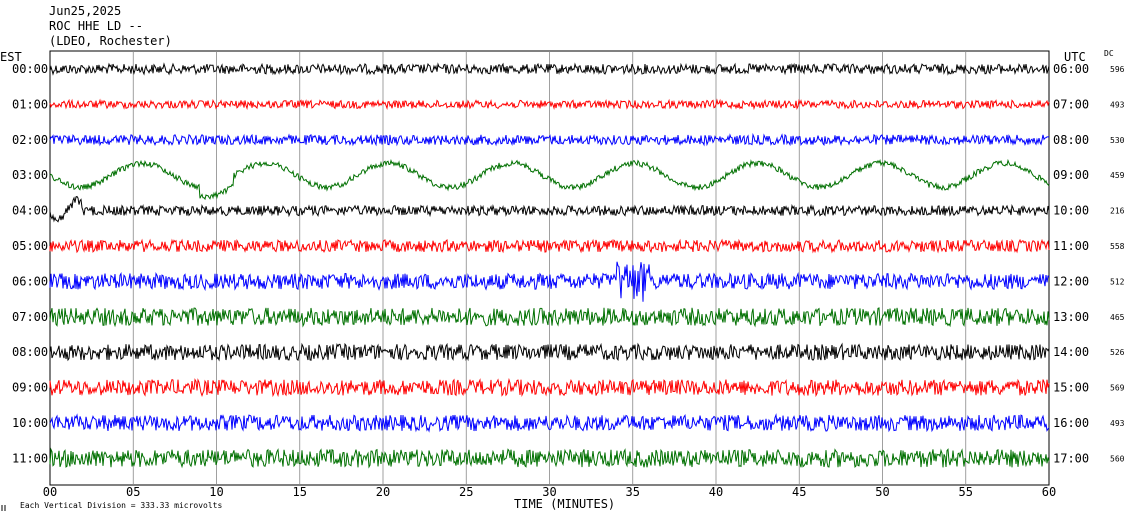 The image size is (1130, 519). What do you see at coordinates (1117, 246) in the screenshot?
I see `dc-offset-value: 558` at bounding box center [1117, 246].